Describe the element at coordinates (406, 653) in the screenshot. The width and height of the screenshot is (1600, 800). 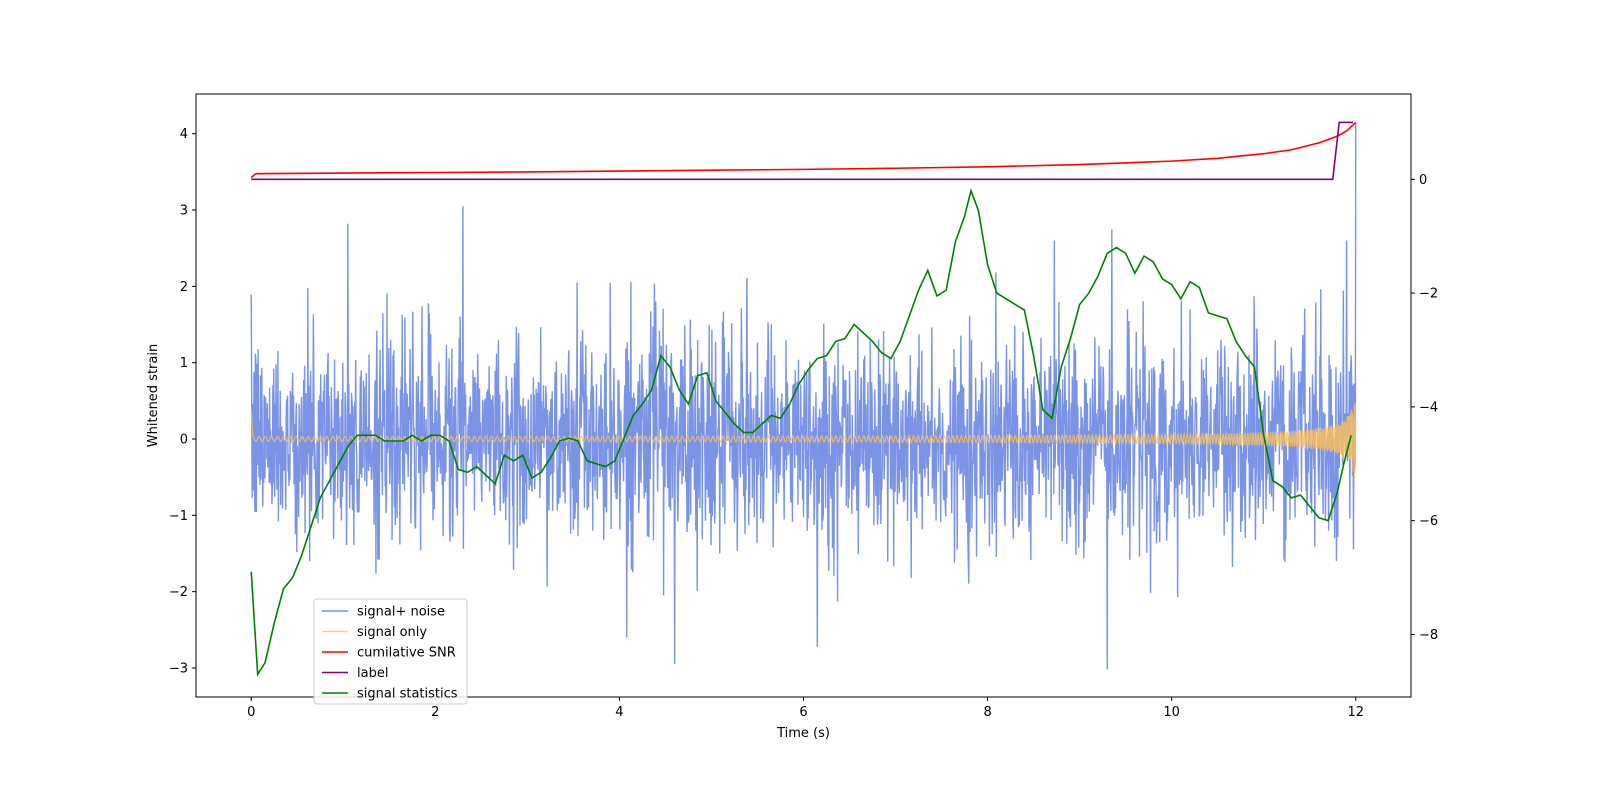
I see `legend-label: cumilative SNR` at that location.